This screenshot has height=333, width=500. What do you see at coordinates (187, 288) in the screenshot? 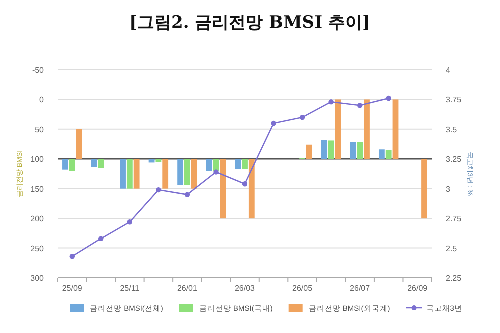
I see `x-tick-label: 26/01` at bounding box center [187, 288].